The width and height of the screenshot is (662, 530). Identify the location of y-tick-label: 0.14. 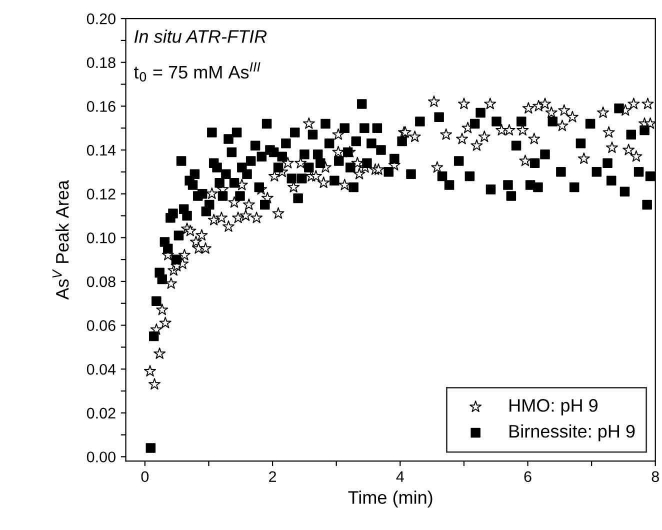
(101, 150).